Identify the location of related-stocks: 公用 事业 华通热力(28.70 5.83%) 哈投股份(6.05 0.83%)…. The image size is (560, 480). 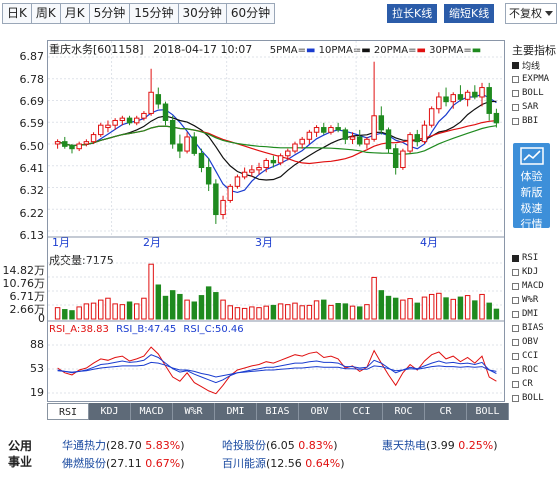
(280, 456).